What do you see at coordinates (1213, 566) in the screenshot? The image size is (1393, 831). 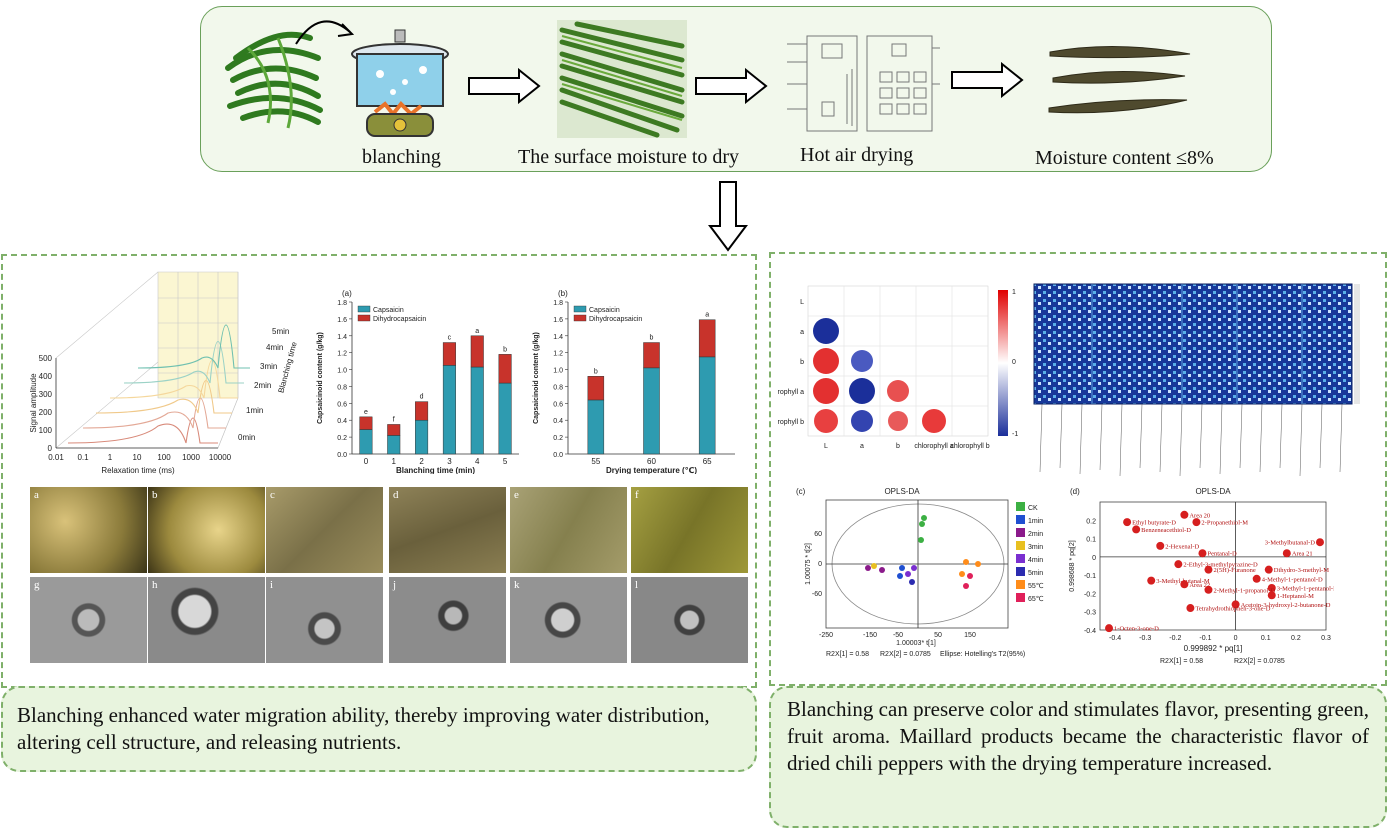 I see `plot-frame` at bounding box center [1213, 566].